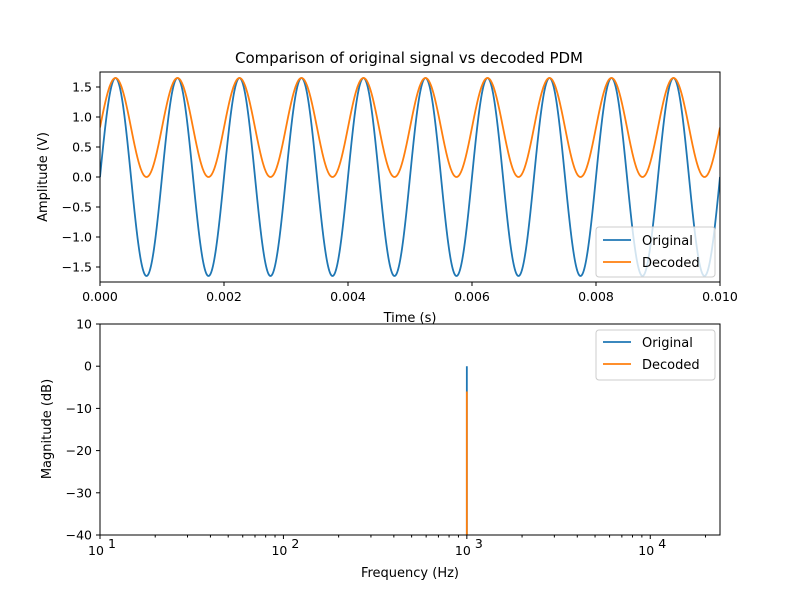 Image resolution: width=800 pixels, height=600 pixels. I want to click on frequency-y-axis-label: Magnitude (dB), so click(47, 429).